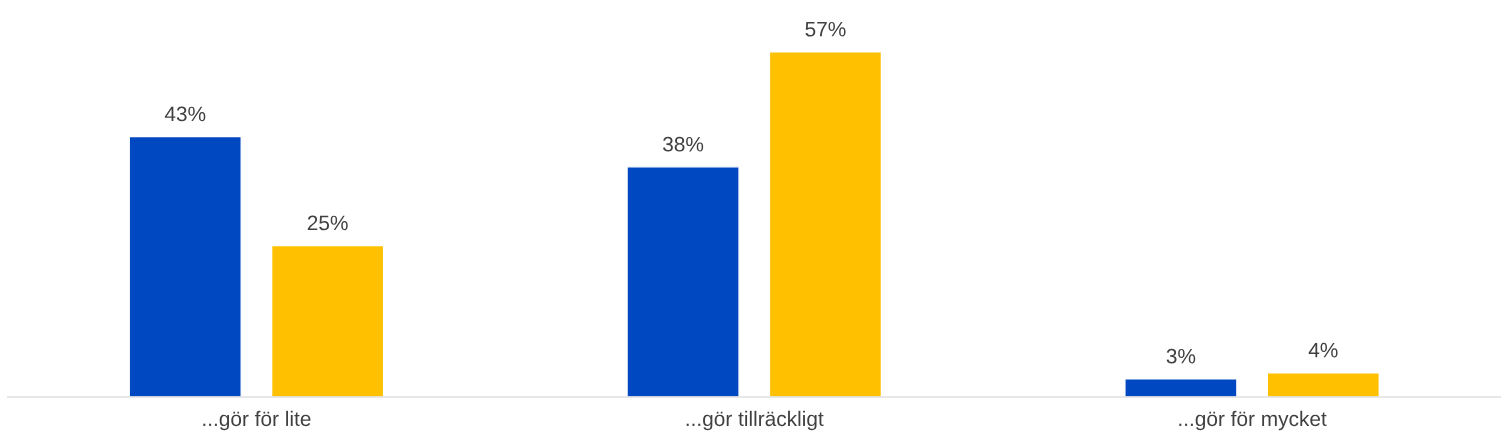 Image resolution: width=1501 pixels, height=445 pixels. Describe the element at coordinates (1323, 350) in the screenshot. I see `data-label: 4%` at that location.